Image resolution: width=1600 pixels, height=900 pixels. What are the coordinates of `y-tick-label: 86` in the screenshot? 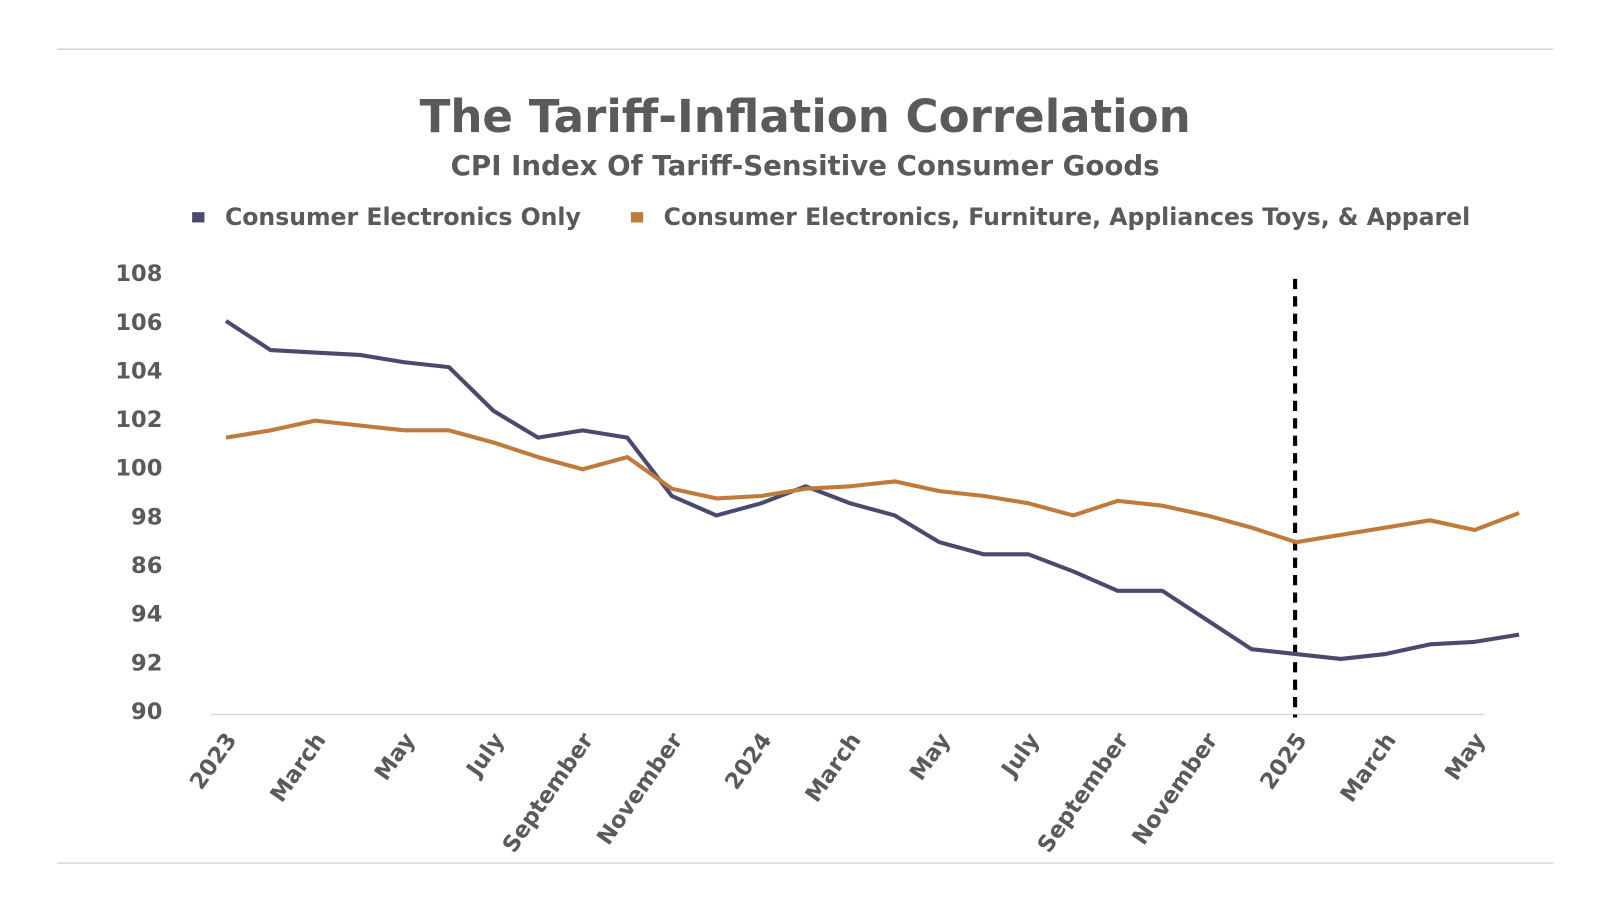 It's located at (146, 566).